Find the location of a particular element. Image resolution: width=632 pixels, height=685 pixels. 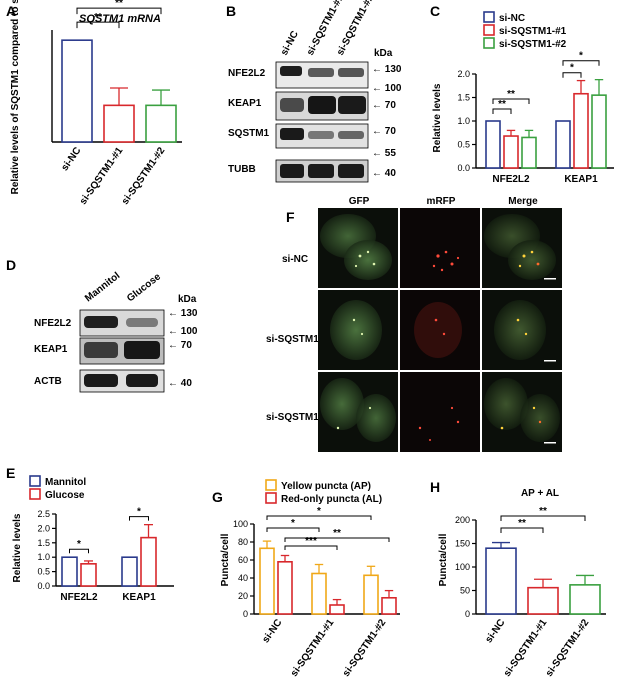

chart-g-ytick-label-0: 0 is located at coordinates (245, 614).